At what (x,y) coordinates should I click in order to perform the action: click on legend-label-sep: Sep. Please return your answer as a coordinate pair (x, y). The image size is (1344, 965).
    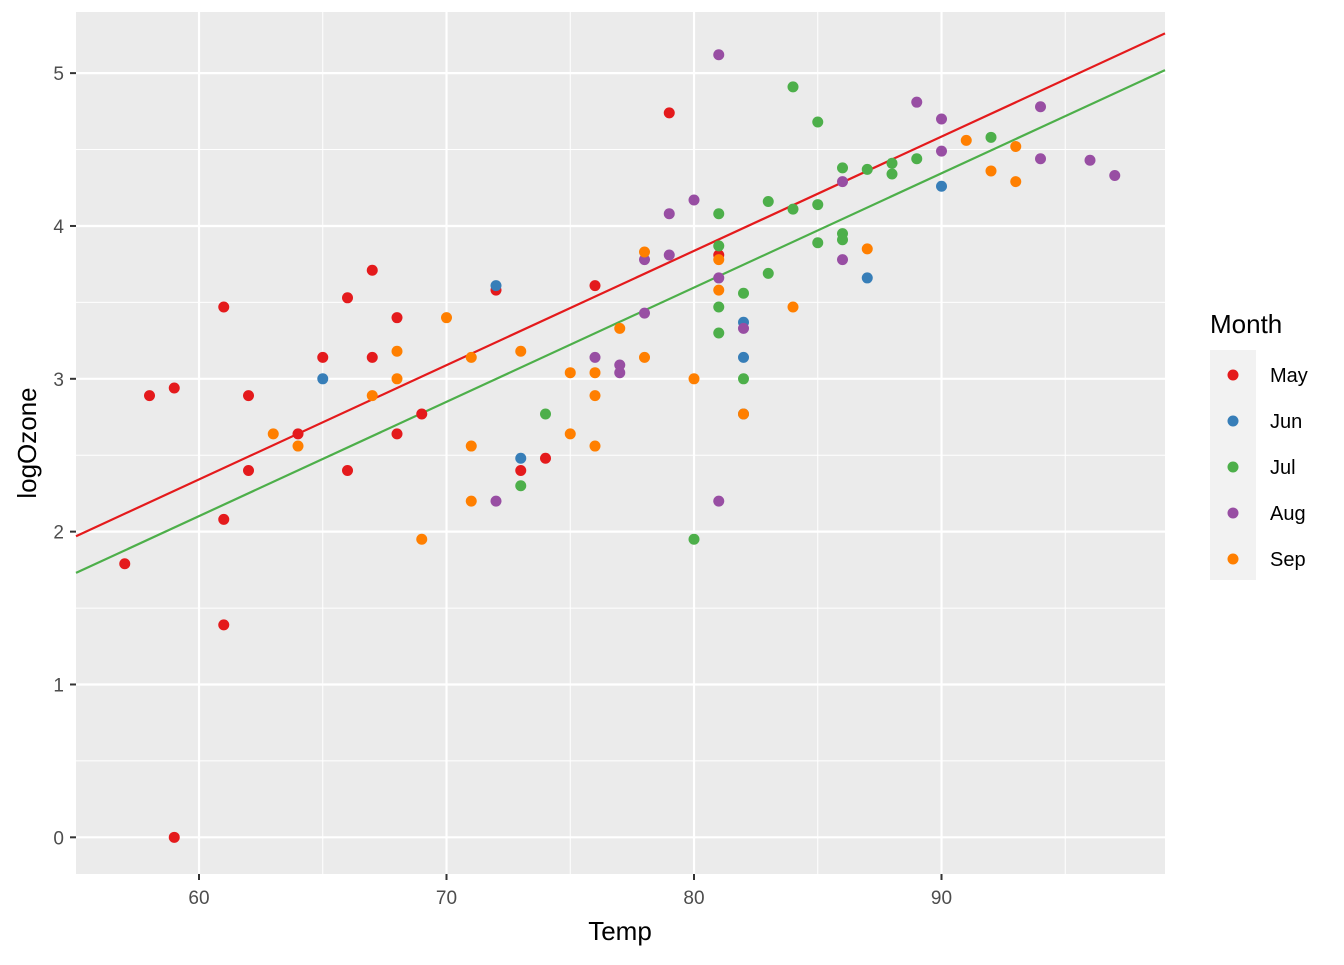
    Looking at the image, I should click on (1288, 560).